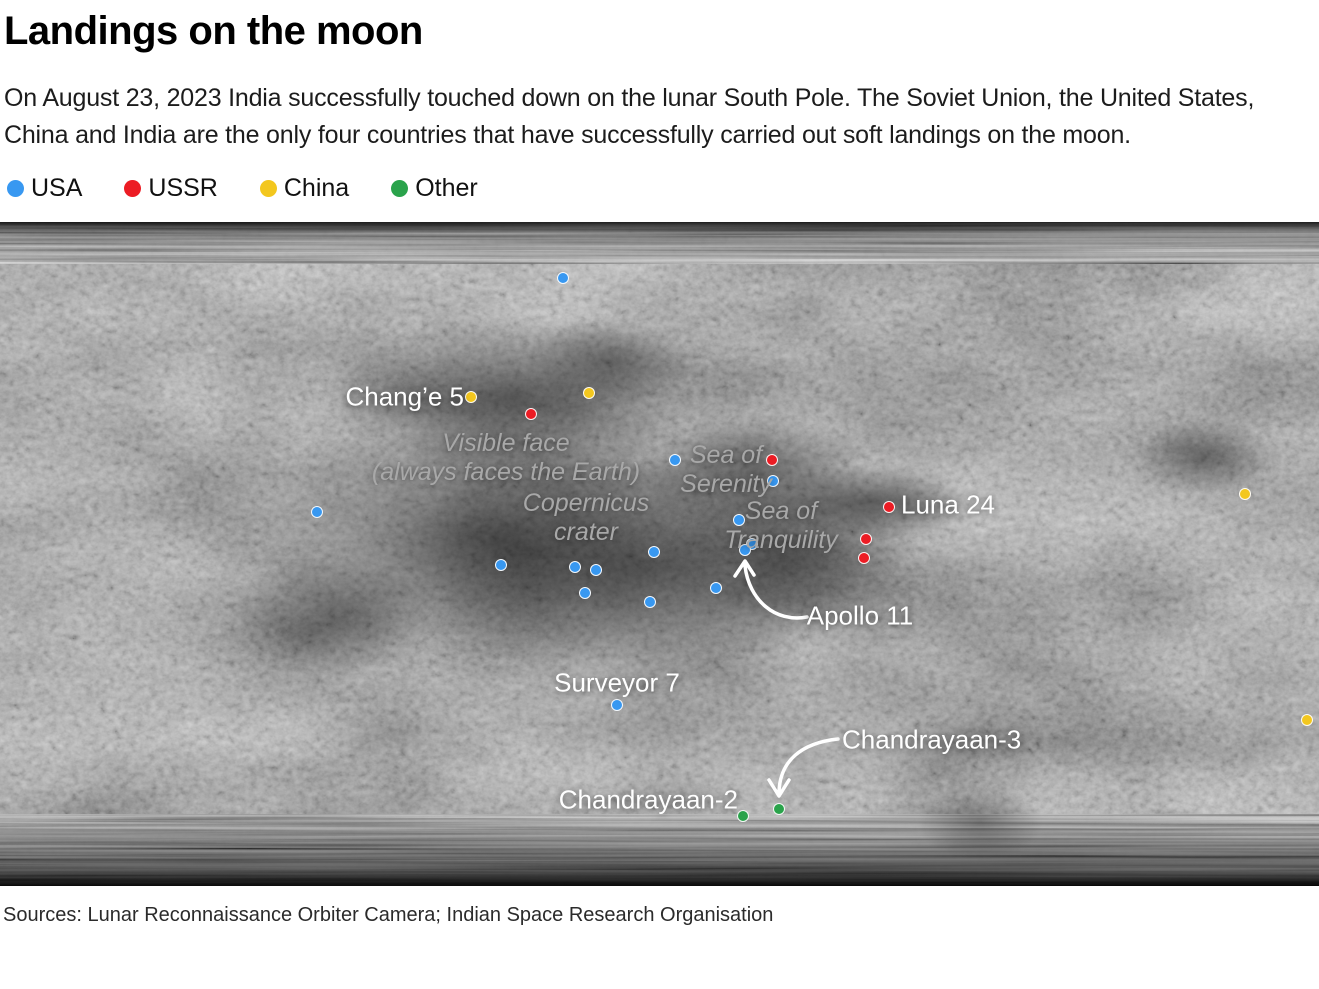 This screenshot has width=1319, height=989. What do you see at coordinates (948, 504) in the screenshot?
I see `map-label-luna-24: Luna 24` at bounding box center [948, 504].